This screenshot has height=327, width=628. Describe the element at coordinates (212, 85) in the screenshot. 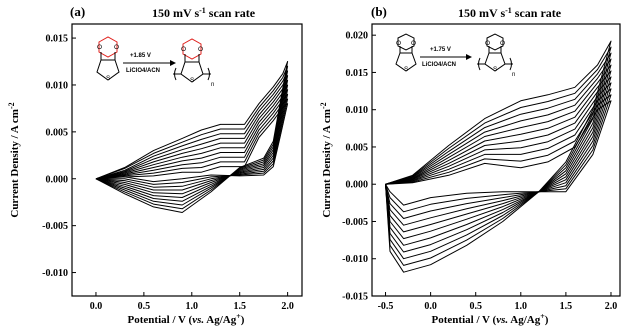

I see `panel-a-repeat-n: n` at that location.